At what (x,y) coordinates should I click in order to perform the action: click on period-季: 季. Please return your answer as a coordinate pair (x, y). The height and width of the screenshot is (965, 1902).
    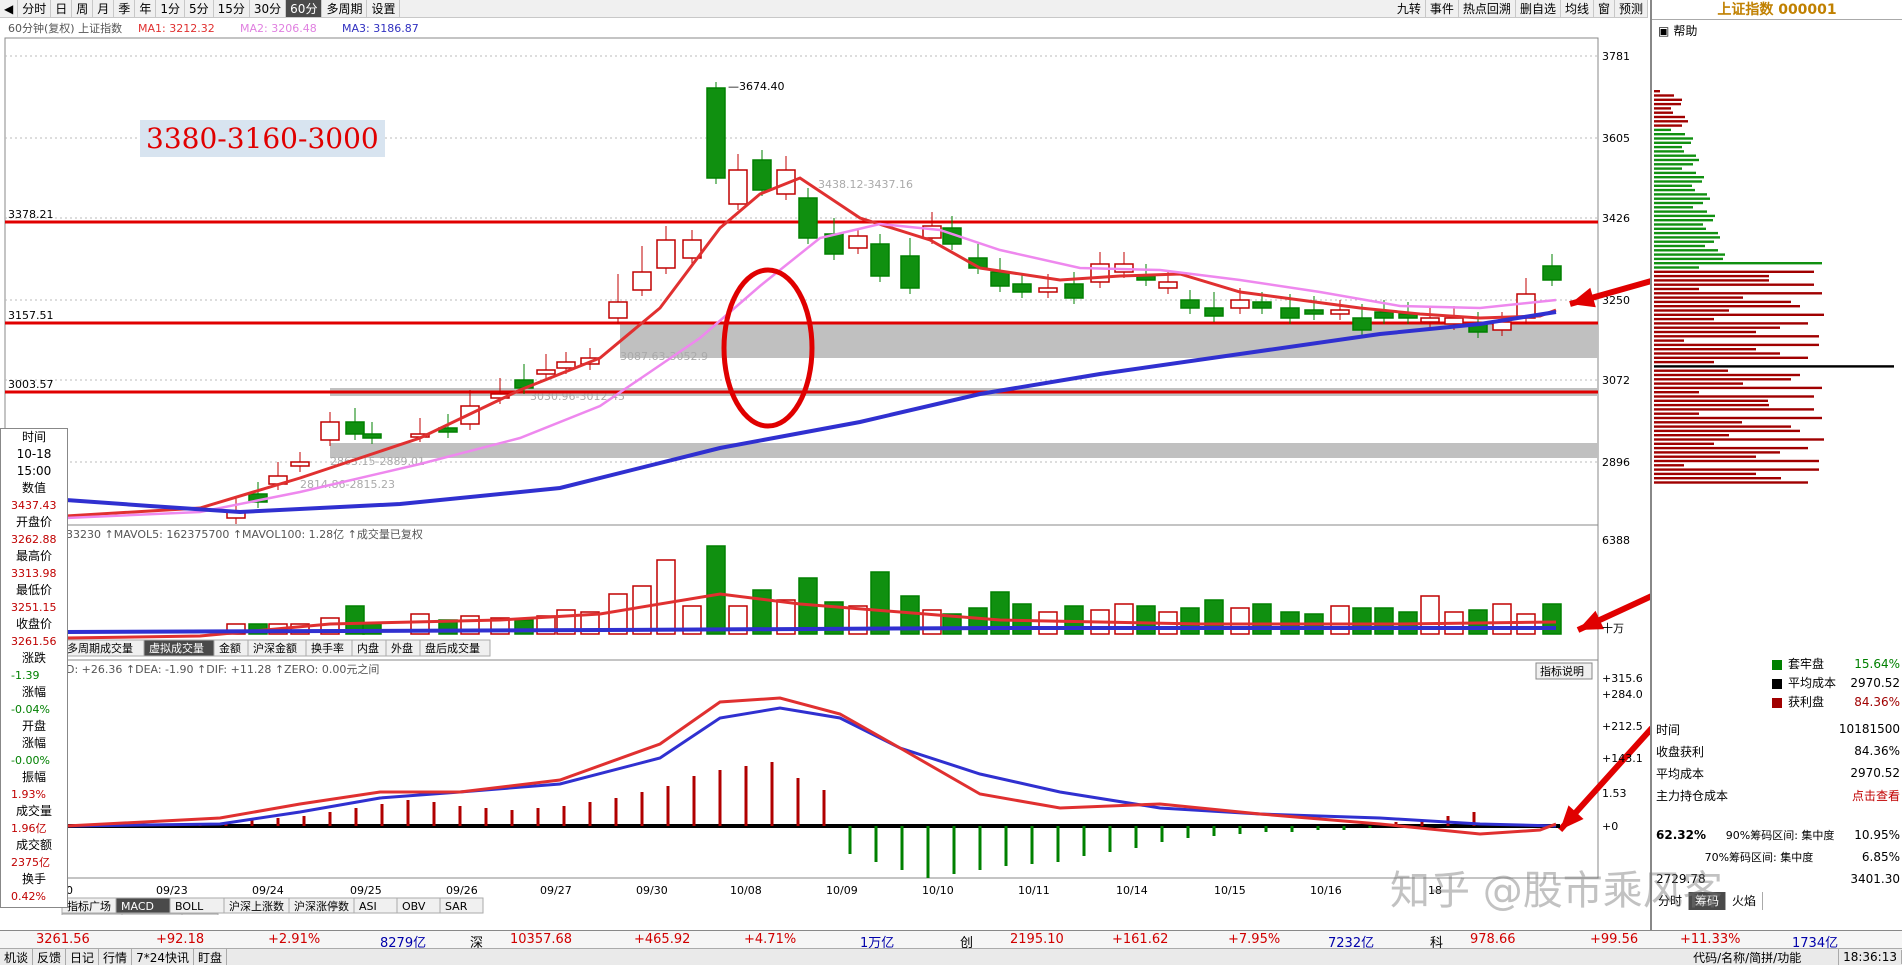
    Looking at the image, I should click on (125, 8).